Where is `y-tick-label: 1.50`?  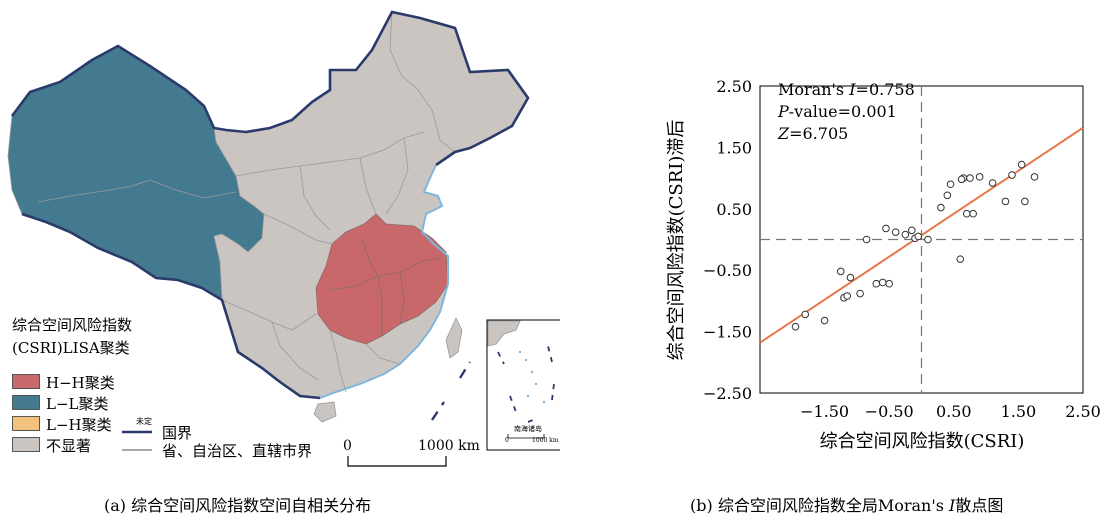
y-tick-label: 1.50 is located at coordinates (734, 147).